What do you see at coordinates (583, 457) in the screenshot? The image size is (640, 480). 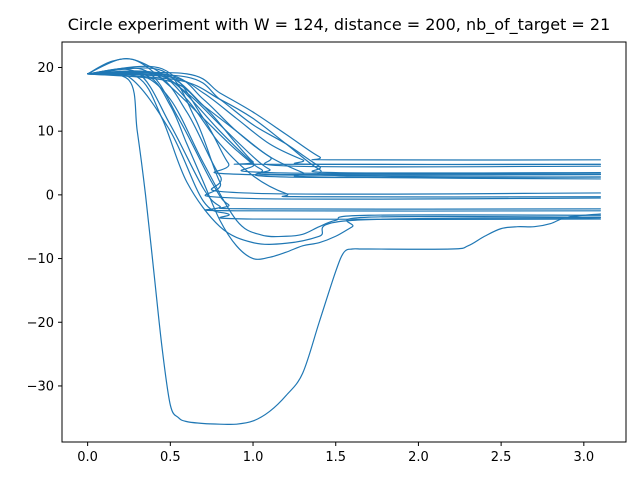 I see `x-tick-label: 3.0` at bounding box center [583, 457].